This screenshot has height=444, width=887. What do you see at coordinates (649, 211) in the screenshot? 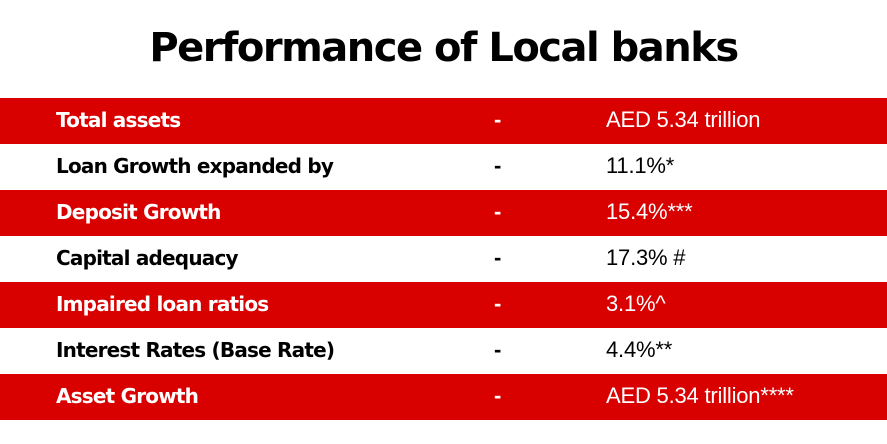
I see `row-value: 15.4%***` at bounding box center [649, 211].